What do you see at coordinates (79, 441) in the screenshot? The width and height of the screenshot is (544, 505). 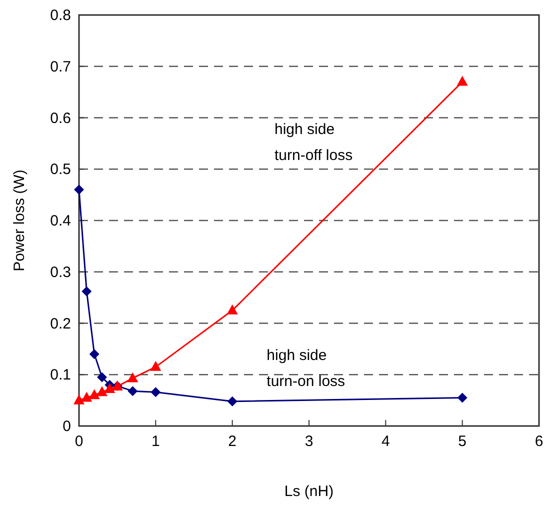 I see `x-tick-label: 0` at bounding box center [79, 441].